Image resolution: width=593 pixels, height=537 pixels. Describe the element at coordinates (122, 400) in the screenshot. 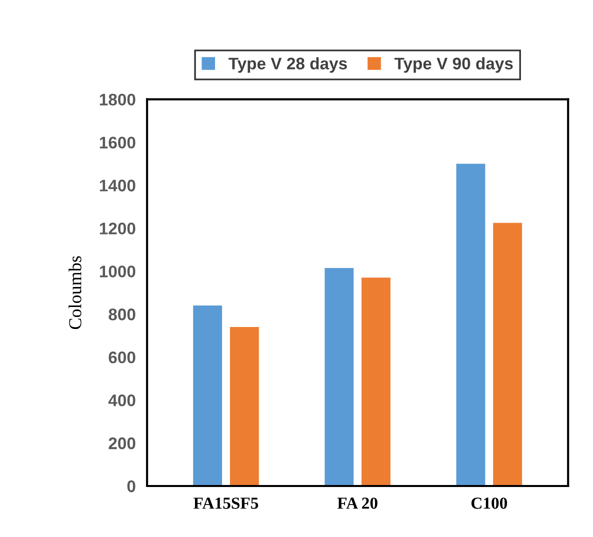

I see `y-tick-label: 400` at that location.